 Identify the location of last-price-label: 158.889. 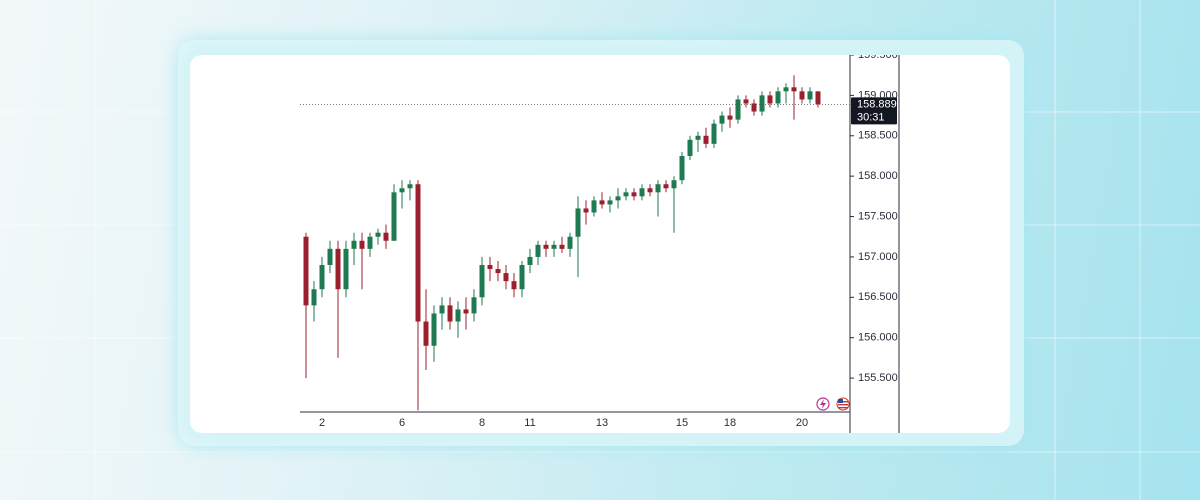
(877, 104).